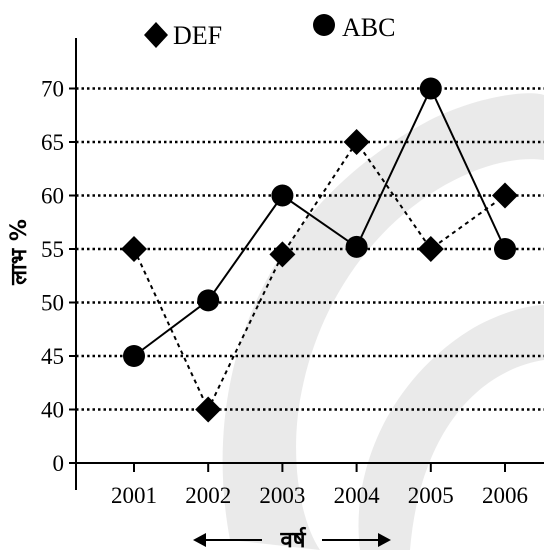 This screenshot has width=544, height=550. Describe the element at coordinates (52, 196) in the screenshot. I see `y-tick-label: 60` at that location.